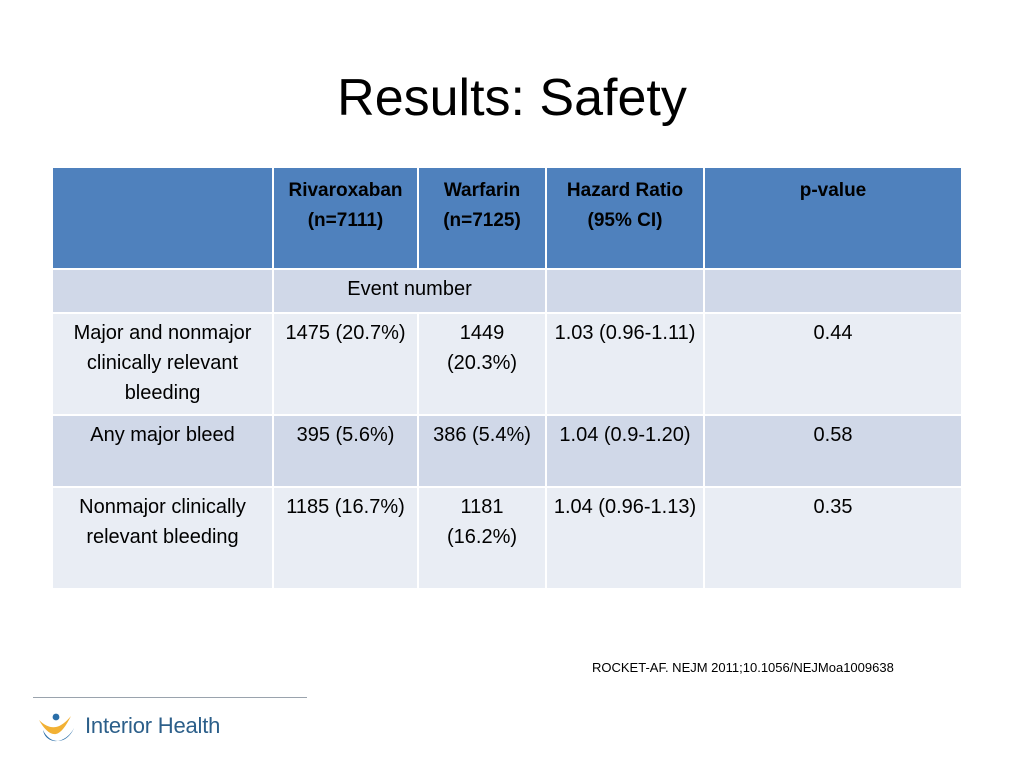  What do you see at coordinates (625, 538) in the screenshot?
I see `cell-hazard-ratio: 1.04 (0.96-1.13)` at bounding box center [625, 538].